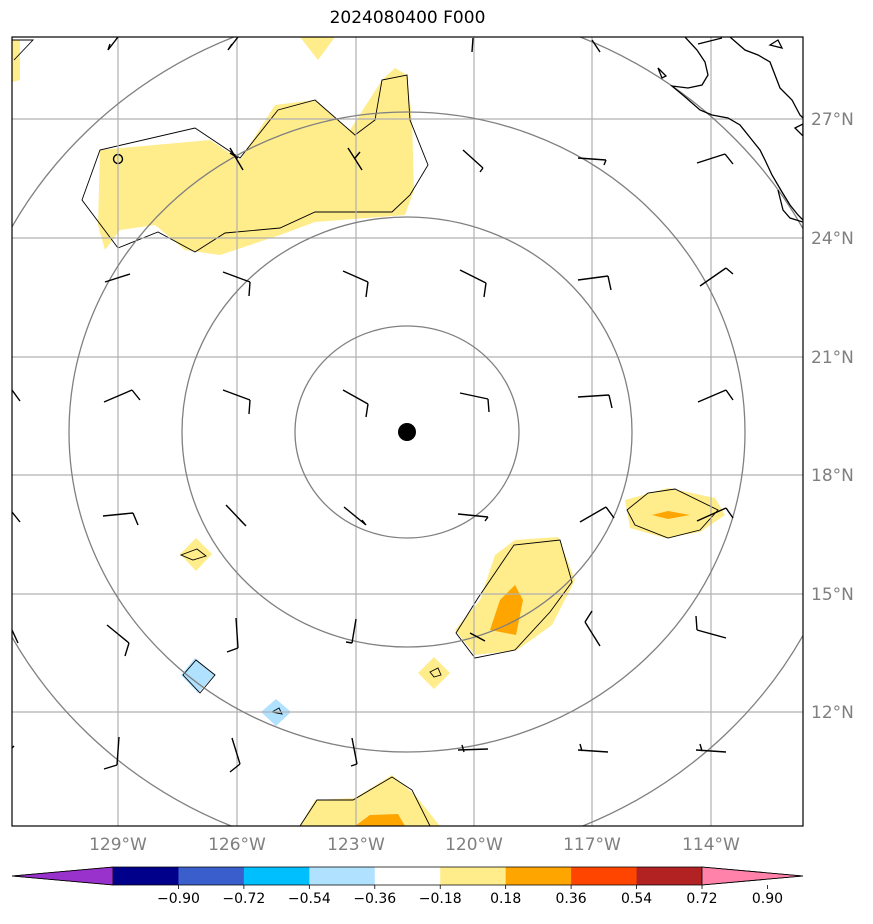 This screenshot has width=873, height=924. I want to click on storm-center-marker, so click(407, 432).